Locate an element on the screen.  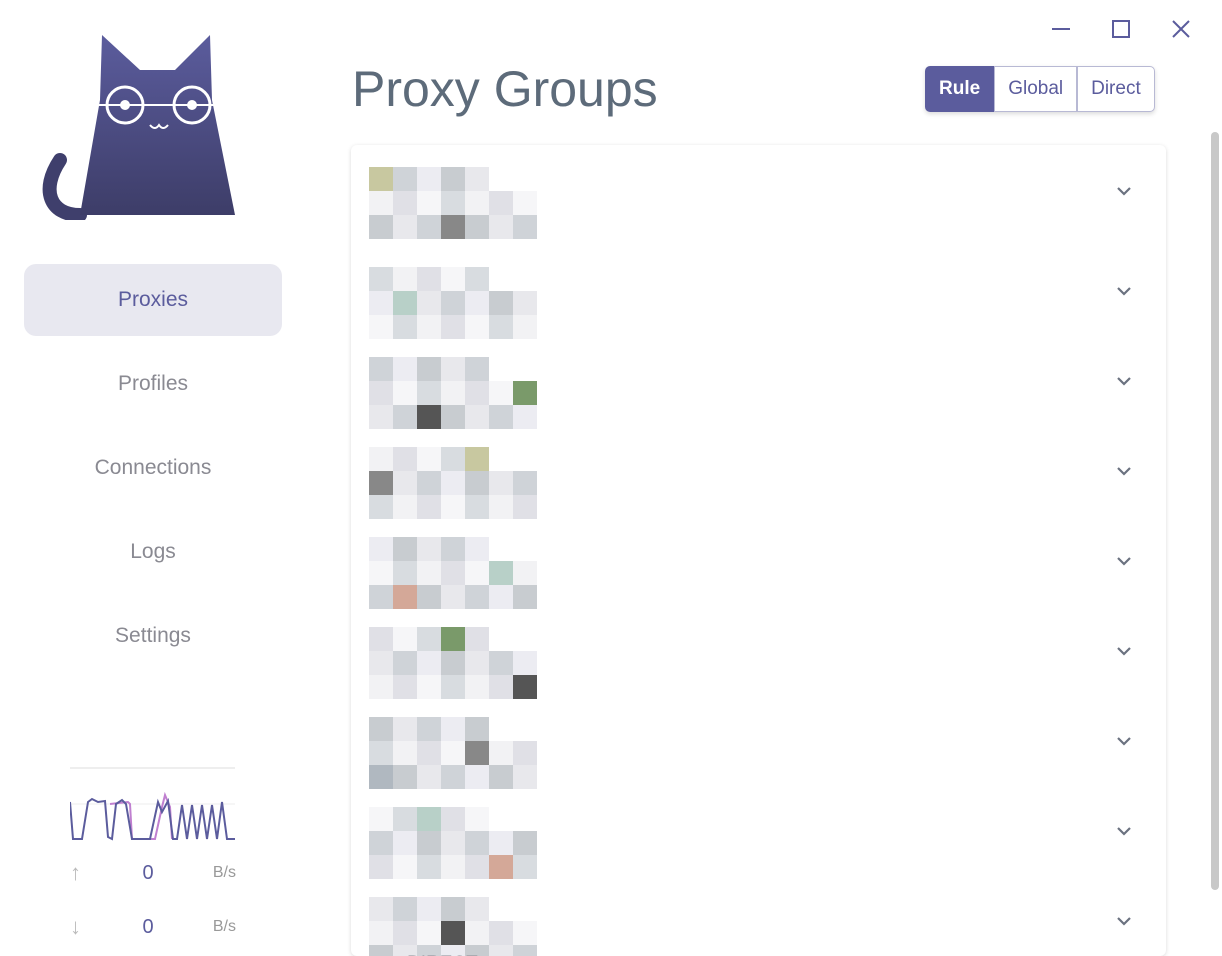
maximize-button is located at coordinates (1121, 29).